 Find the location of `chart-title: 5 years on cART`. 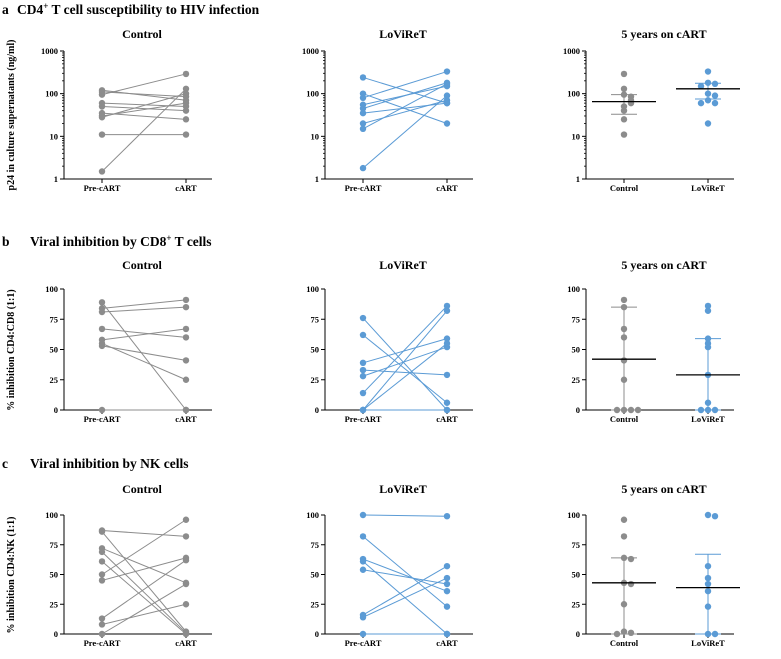

chart-title: 5 years on cART is located at coordinates (663, 265).